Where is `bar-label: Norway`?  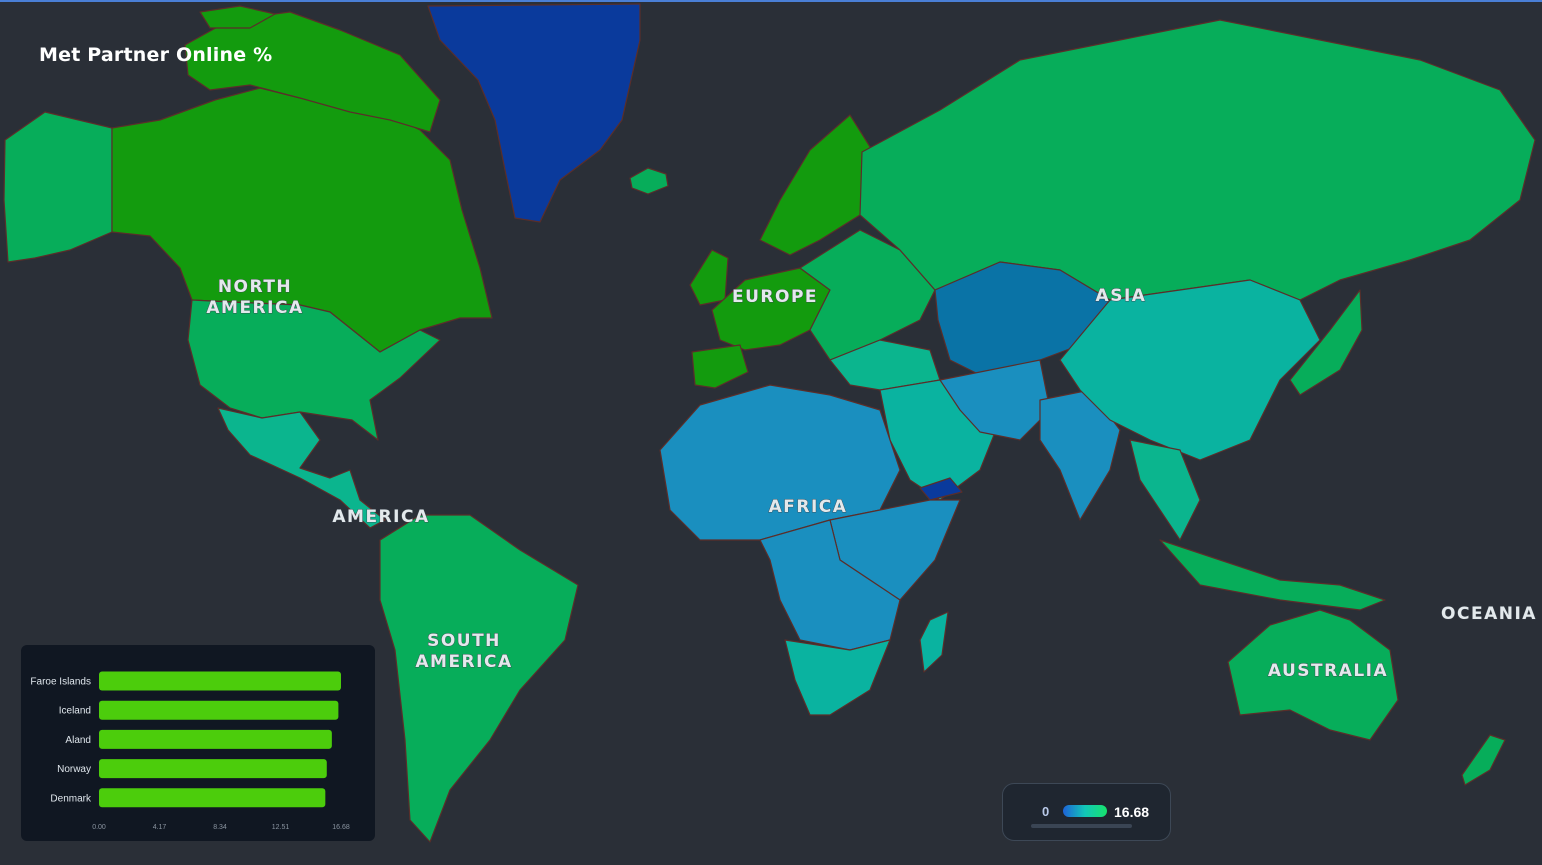
bar-label: Norway is located at coordinates (74, 769).